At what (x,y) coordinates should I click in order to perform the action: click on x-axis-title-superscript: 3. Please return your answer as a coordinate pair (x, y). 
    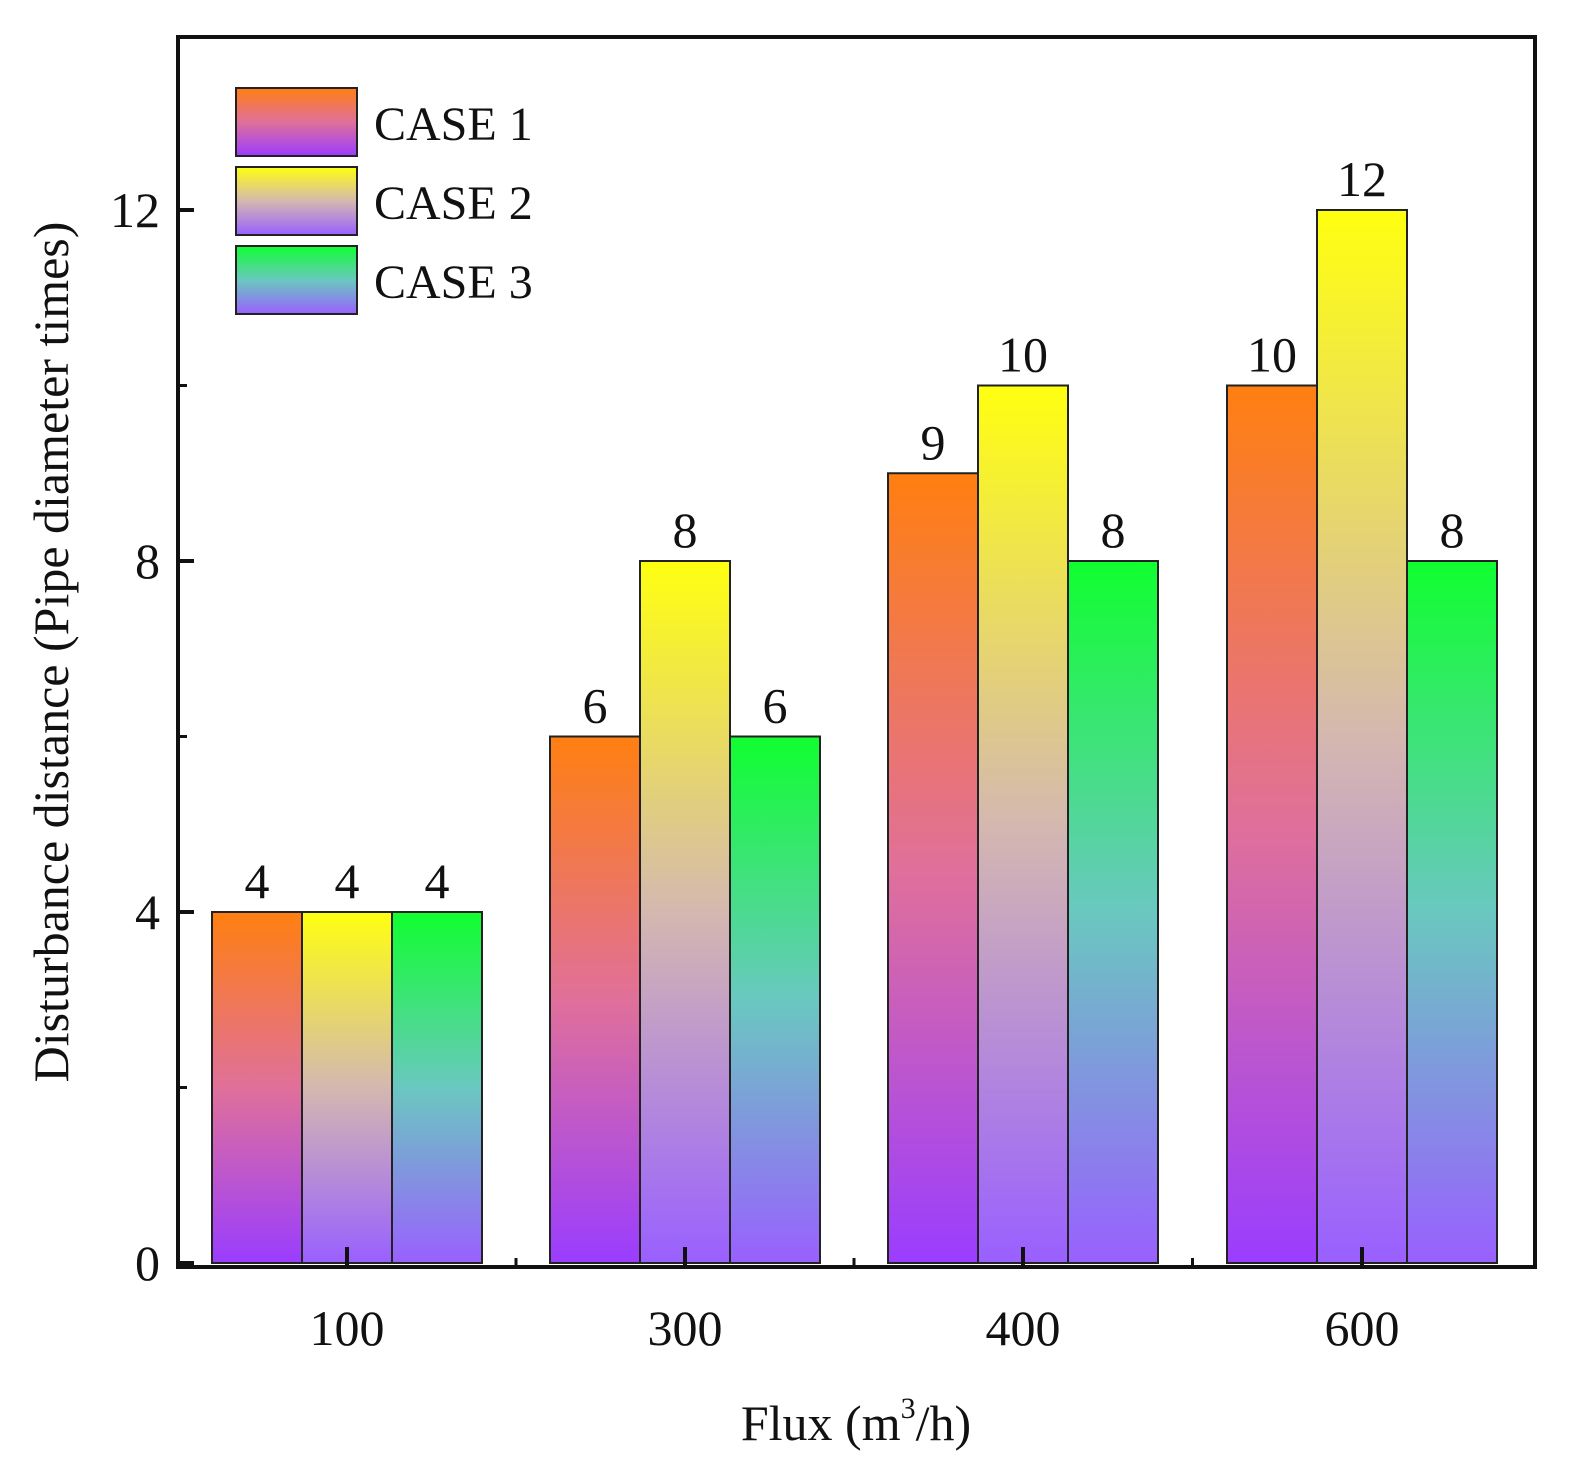
    Looking at the image, I should click on (908, 1408).